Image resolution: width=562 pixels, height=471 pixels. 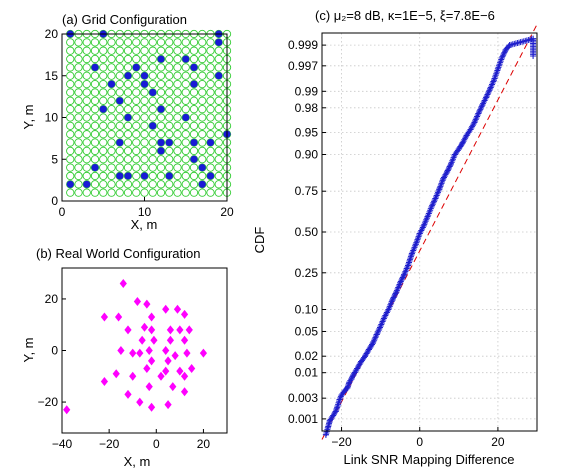 What do you see at coordinates (48, 402) in the screenshot?
I see `y-tick-label: −20` at bounding box center [48, 402].